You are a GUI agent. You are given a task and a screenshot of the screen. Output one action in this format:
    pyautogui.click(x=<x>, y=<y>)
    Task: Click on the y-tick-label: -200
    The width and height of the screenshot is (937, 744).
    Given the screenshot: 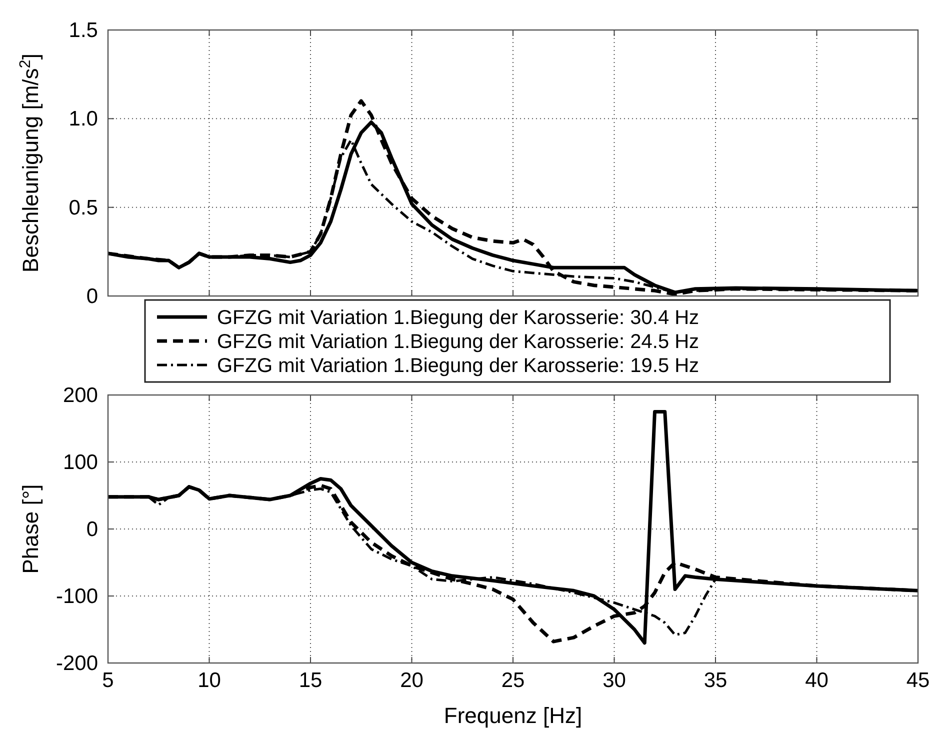 What is the action you would take?
    pyautogui.click(x=77, y=663)
    